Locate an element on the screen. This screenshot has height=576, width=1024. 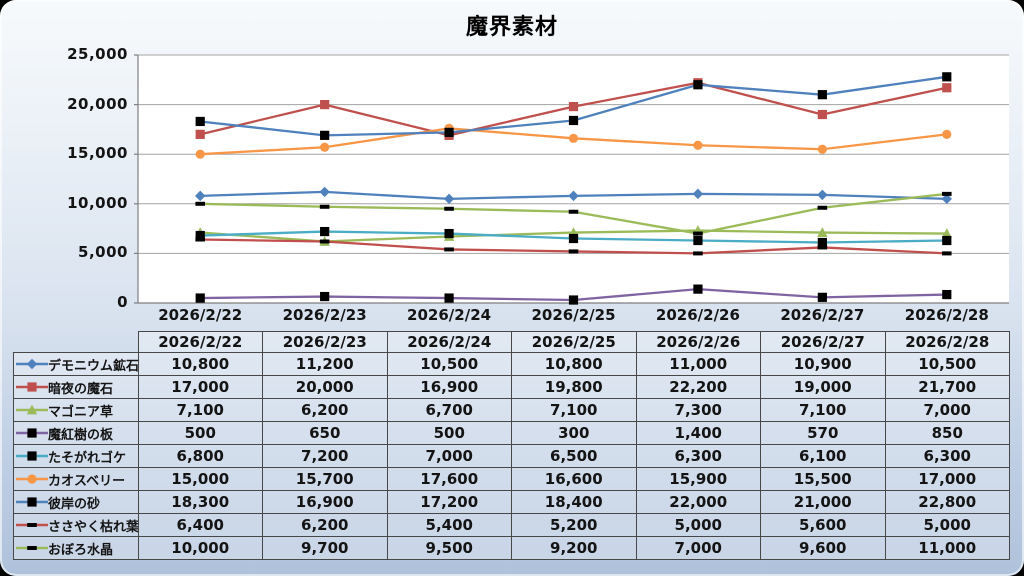
y-axis-tick-label: 15,000 is located at coordinates (97, 153).